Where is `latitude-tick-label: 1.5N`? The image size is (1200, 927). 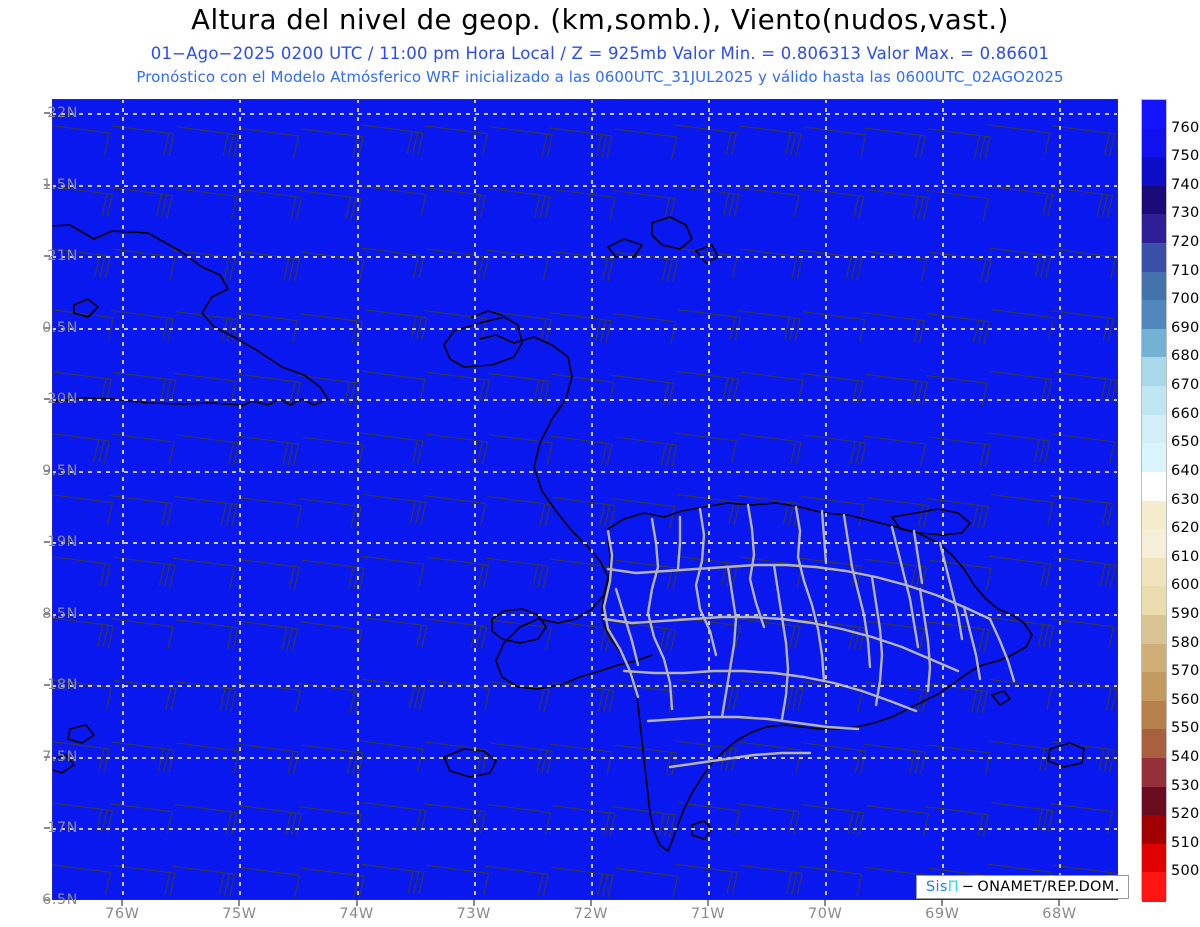
latitude-tick-label: 1.5N is located at coordinates (60, 184).